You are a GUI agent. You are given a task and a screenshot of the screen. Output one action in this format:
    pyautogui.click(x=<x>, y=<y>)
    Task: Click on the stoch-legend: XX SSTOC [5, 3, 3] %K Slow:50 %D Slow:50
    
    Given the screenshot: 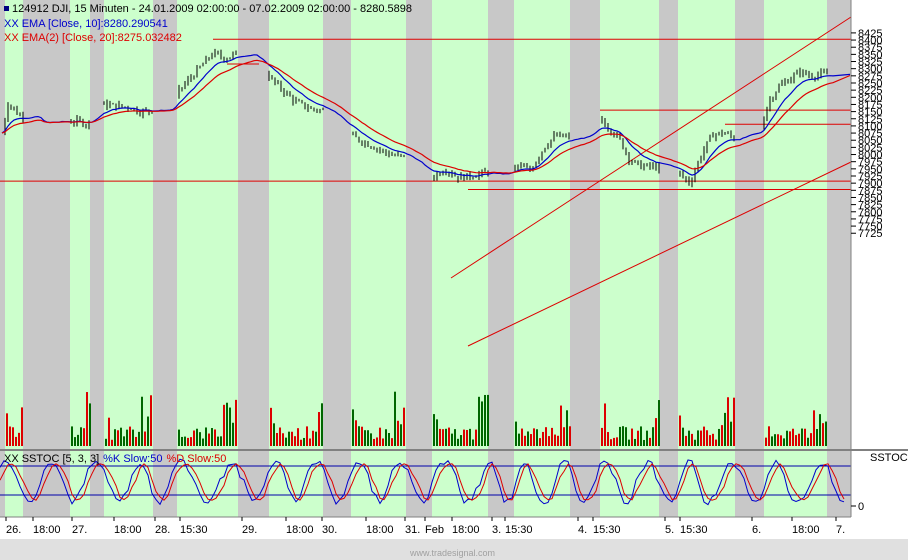 What is the action you would take?
    pyautogui.click(x=115, y=459)
    